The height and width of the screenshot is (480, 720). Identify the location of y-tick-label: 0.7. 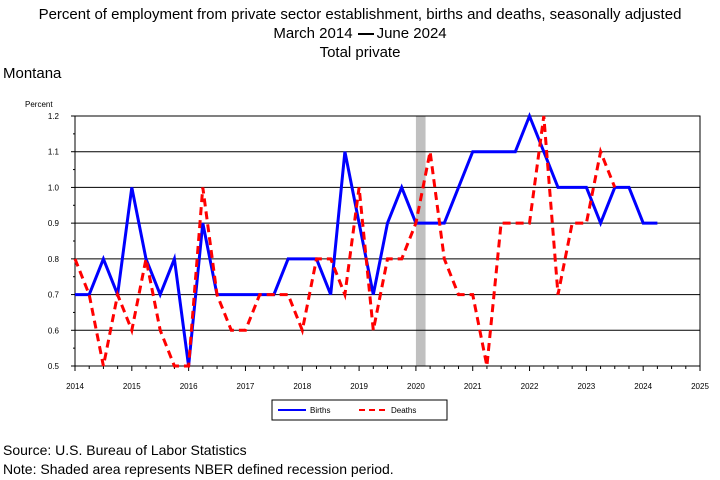
(54, 295).